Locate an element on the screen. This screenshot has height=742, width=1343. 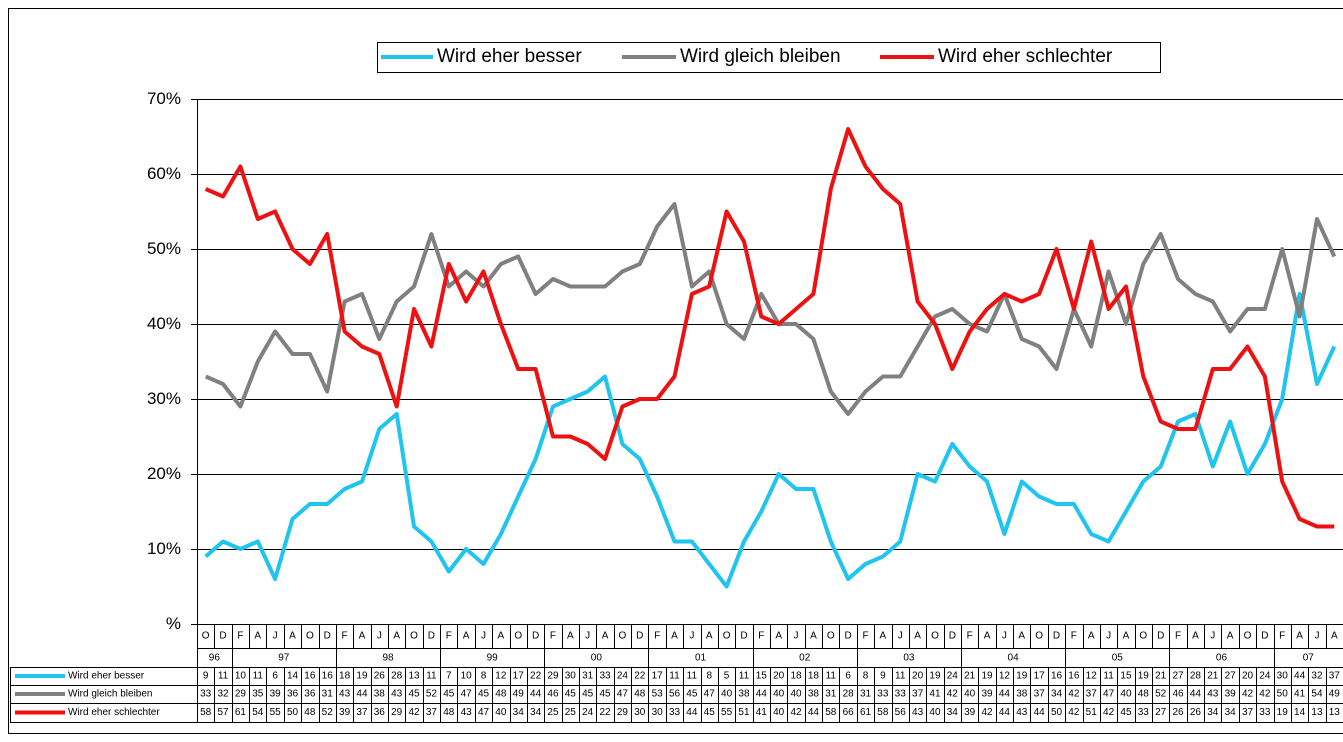
table-value: 24 is located at coordinates (953, 676).